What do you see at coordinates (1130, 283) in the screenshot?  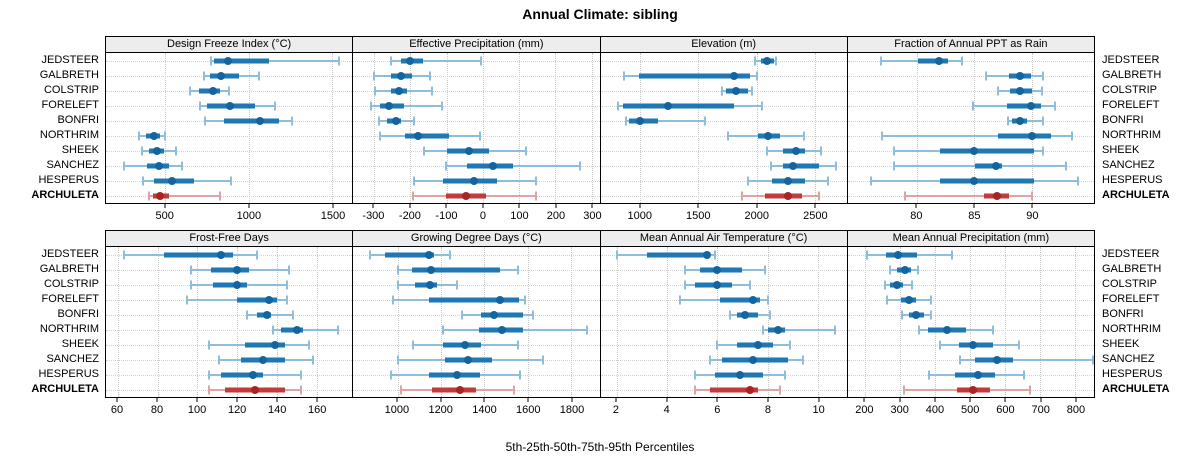 I see `site-label-colstrip: COLSTRIP` at bounding box center [1130, 283].